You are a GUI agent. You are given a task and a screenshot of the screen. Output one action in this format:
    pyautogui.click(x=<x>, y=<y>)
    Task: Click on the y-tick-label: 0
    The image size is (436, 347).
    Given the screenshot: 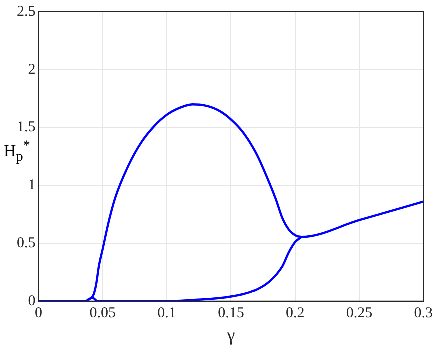 What is the action you would take?
    pyautogui.click(x=32, y=301)
    